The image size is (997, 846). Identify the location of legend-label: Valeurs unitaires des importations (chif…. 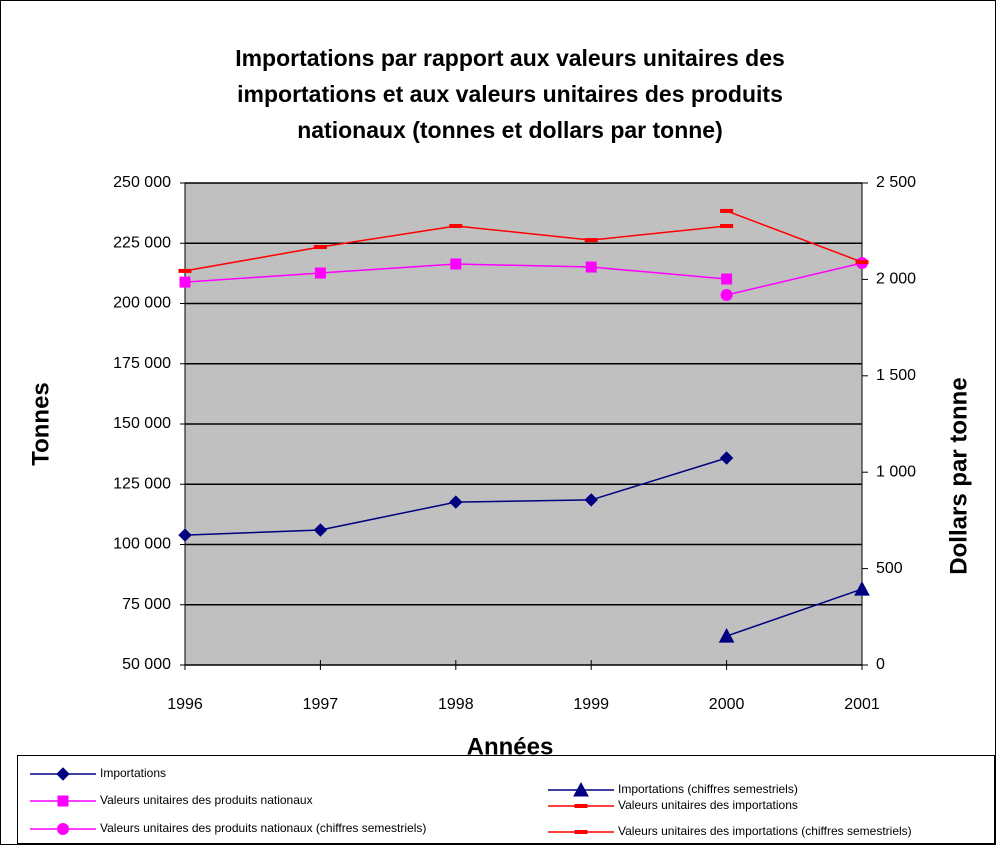
(765, 831).